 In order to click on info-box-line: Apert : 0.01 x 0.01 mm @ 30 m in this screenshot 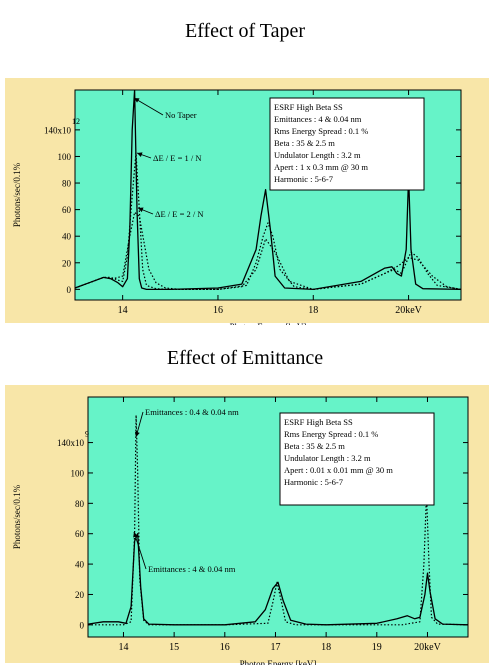, I will do `click(338, 470)`.